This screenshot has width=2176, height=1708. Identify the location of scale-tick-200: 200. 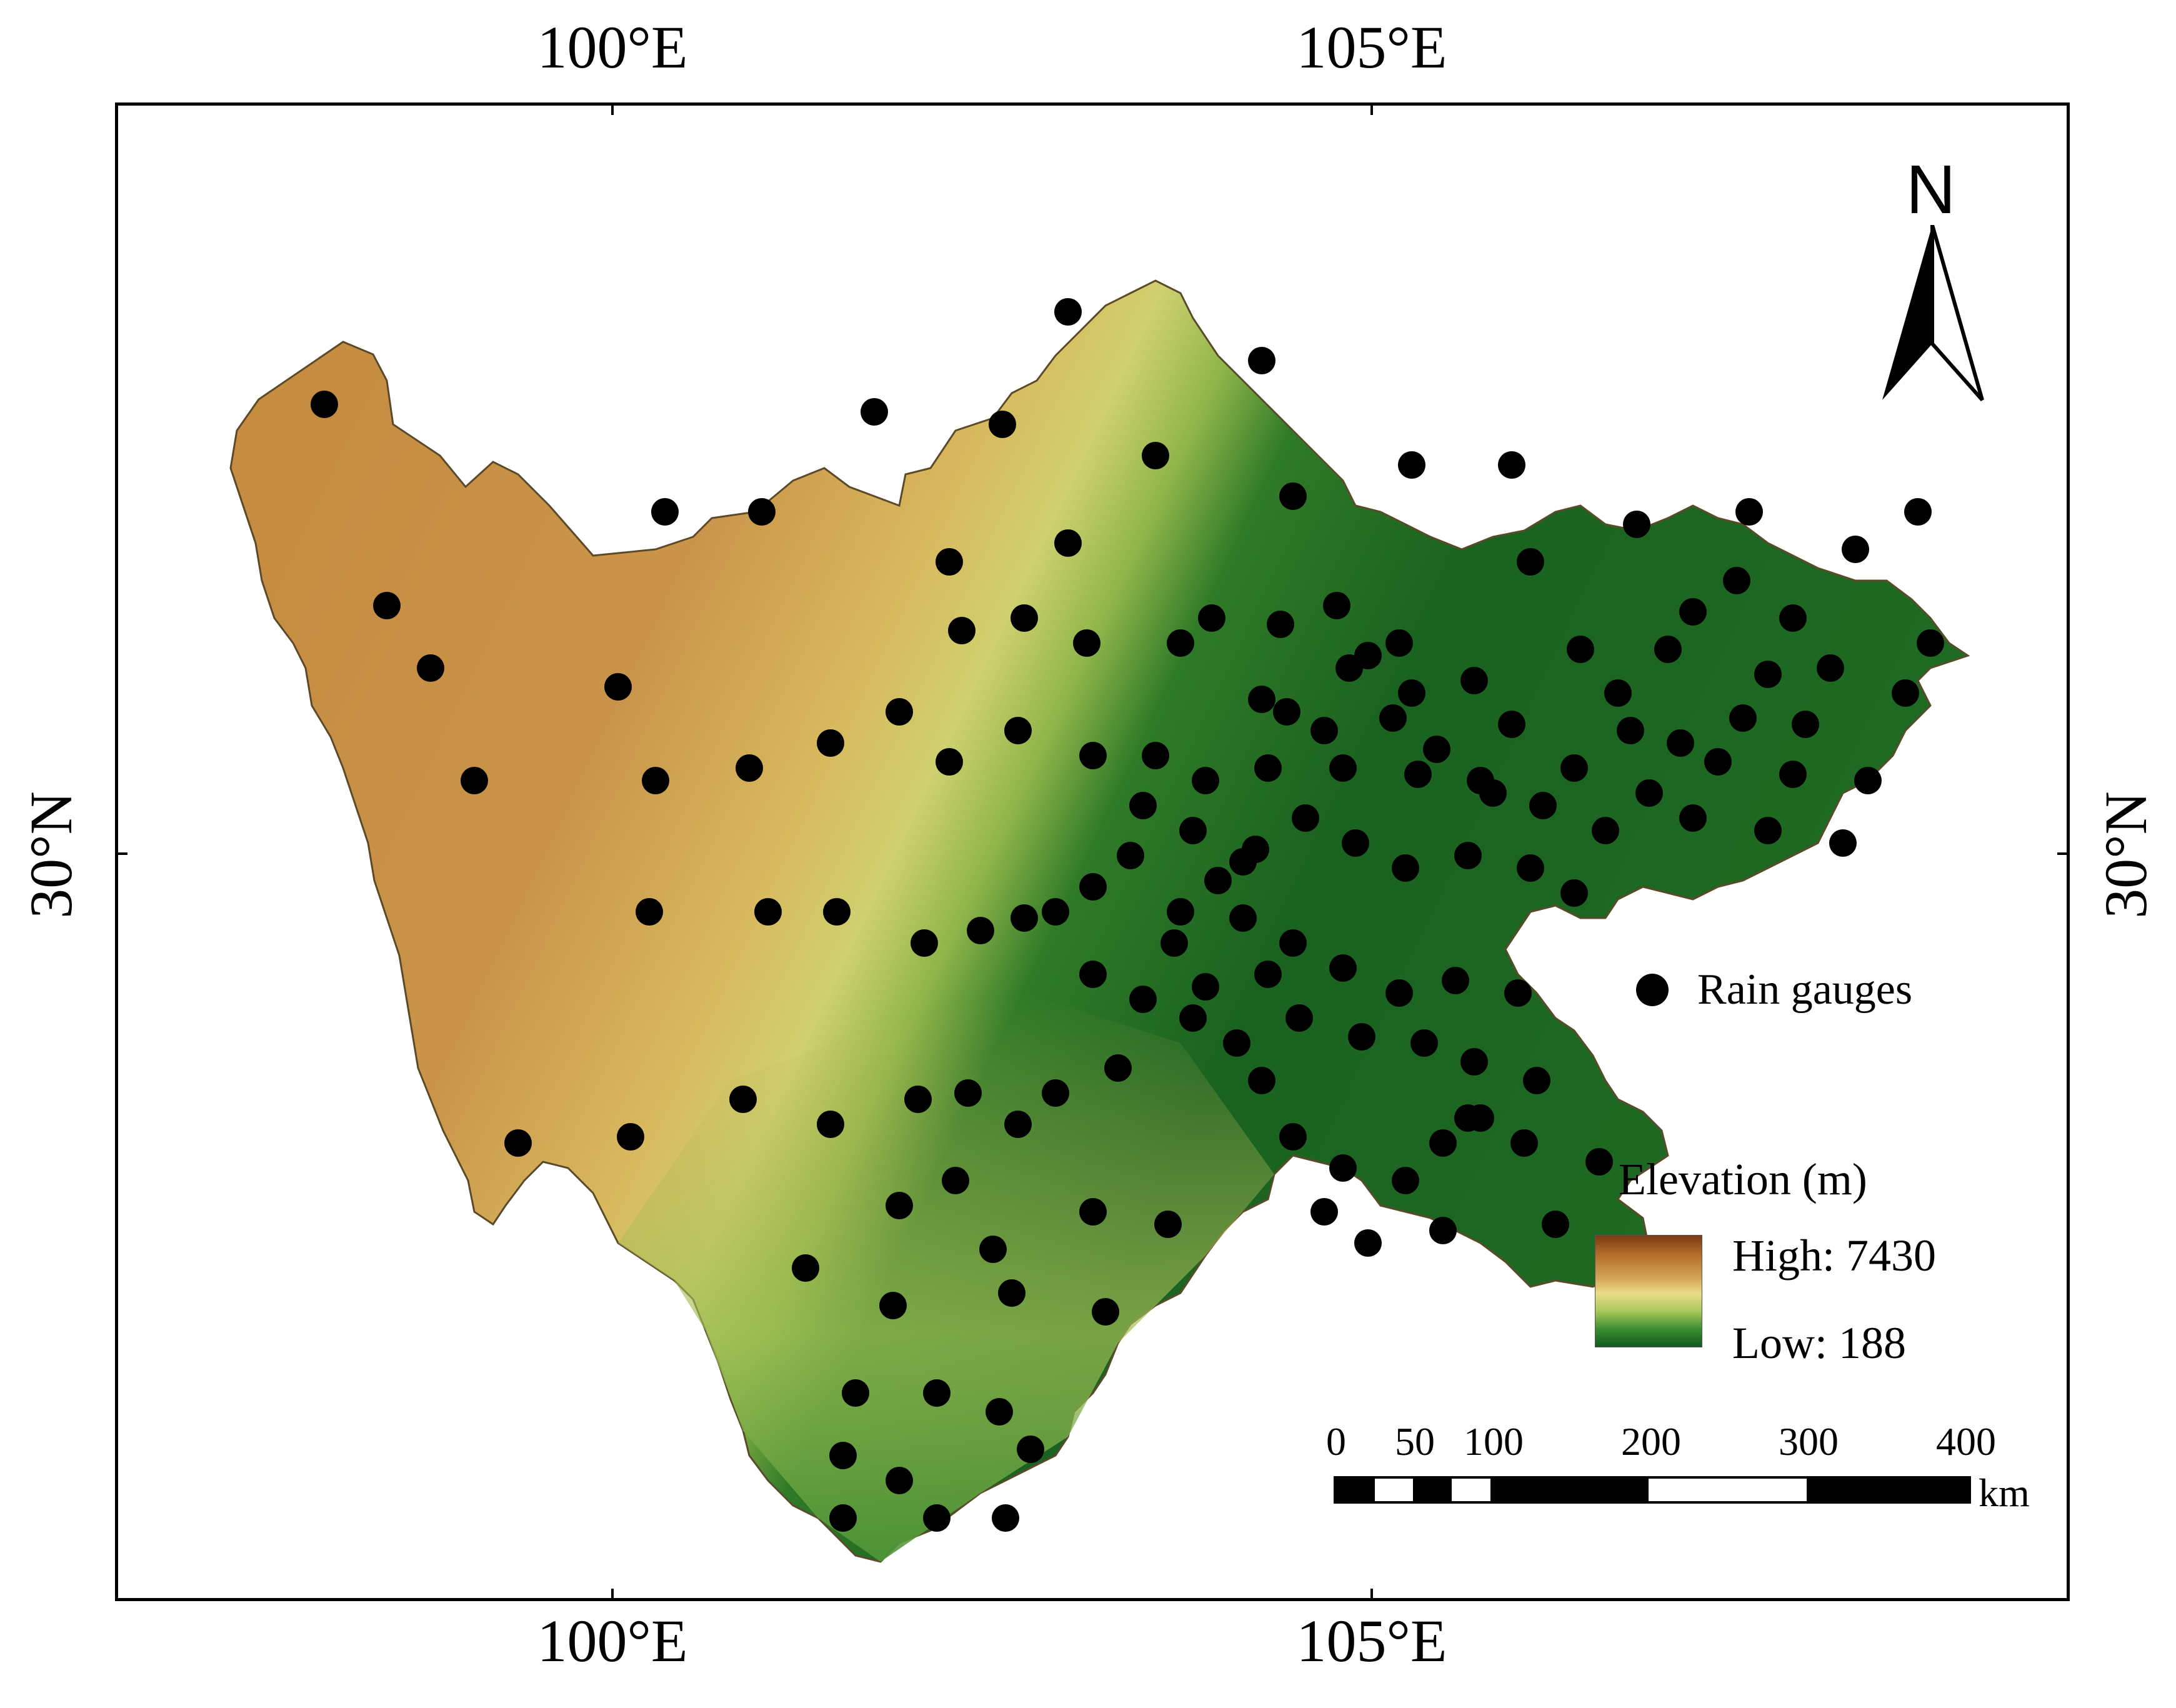
(1651, 1441).